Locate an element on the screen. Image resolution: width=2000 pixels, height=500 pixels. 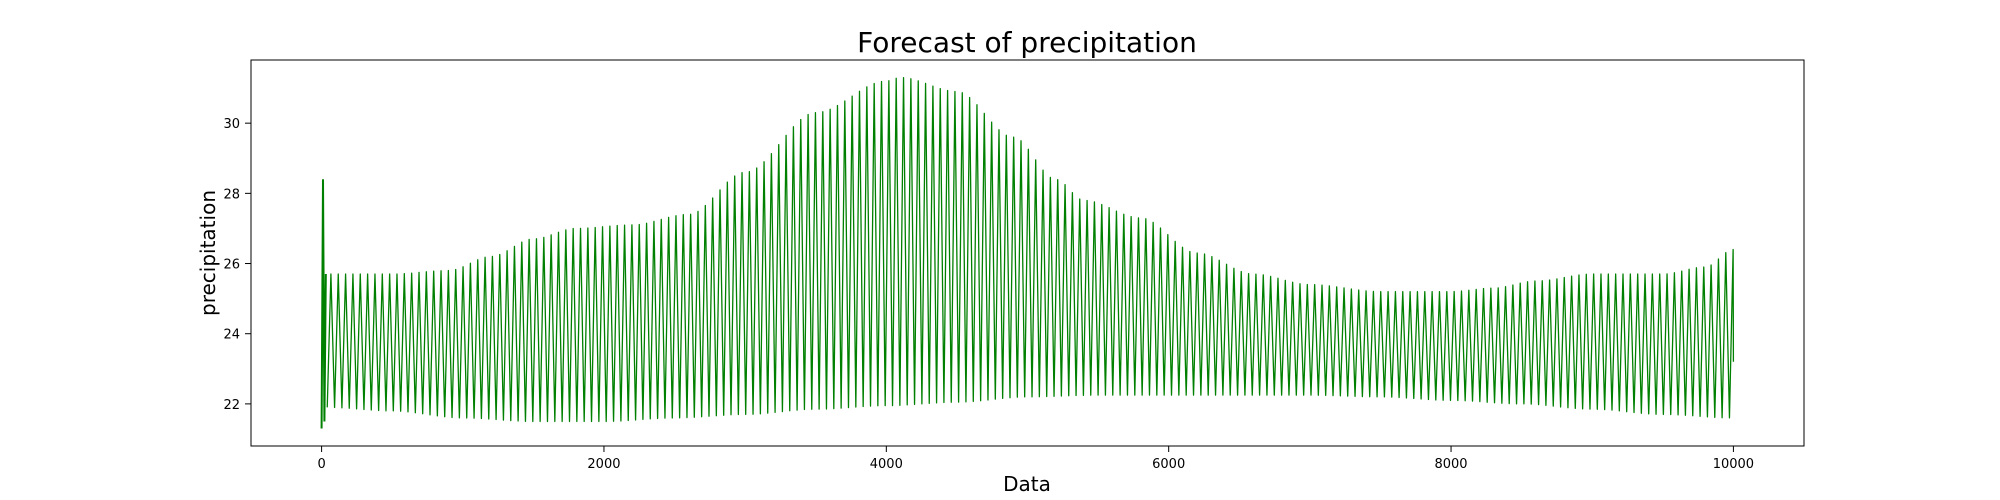
x-tick-label: 6000 is located at coordinates (1168, 464).